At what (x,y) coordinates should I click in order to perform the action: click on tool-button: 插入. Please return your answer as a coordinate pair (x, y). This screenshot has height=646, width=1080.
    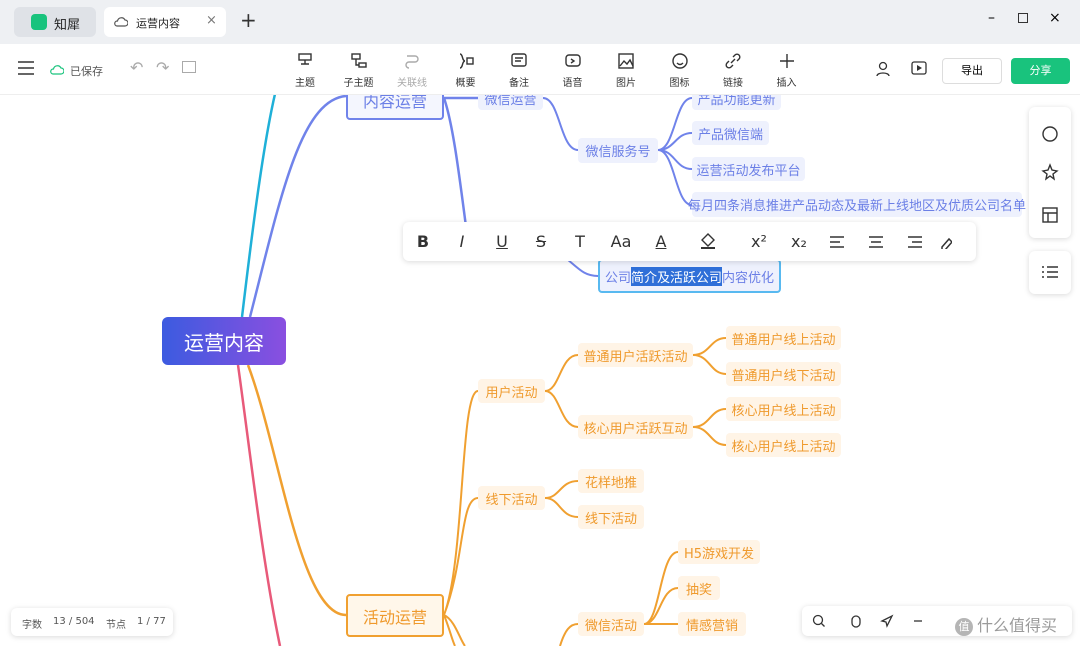
    Looking at the image, I should click on (787, 70).